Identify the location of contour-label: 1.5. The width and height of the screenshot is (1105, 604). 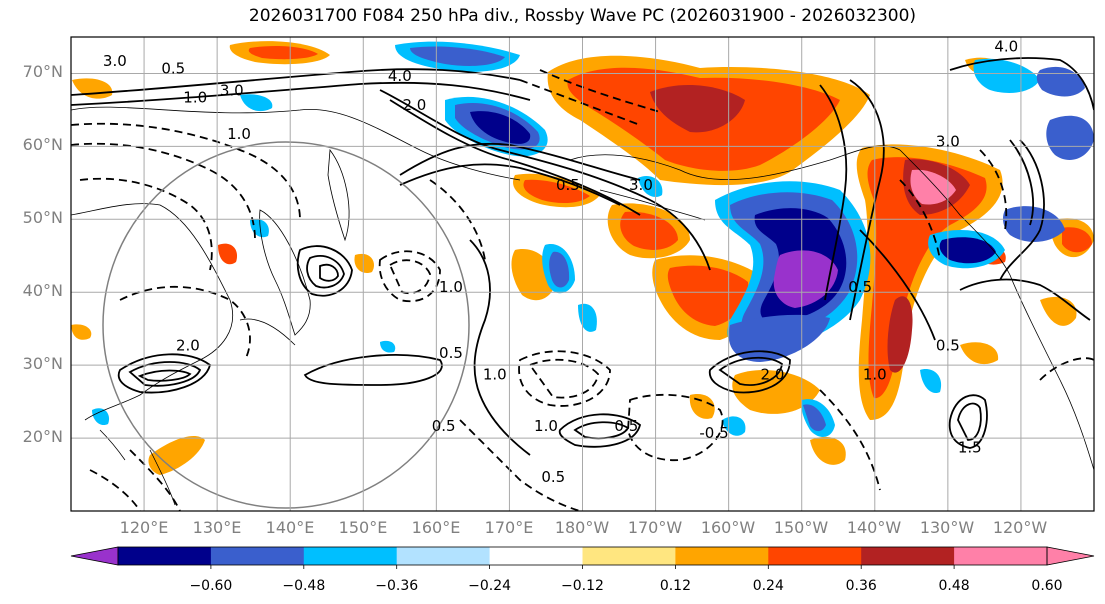
(970, 448).